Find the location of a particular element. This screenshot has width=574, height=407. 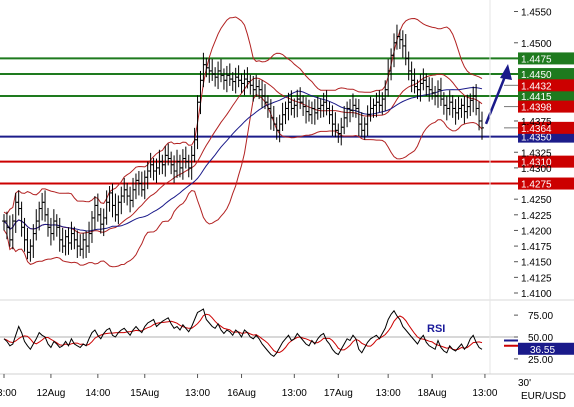

pair-label: EUR/USD is located at coordinates (543, 396).